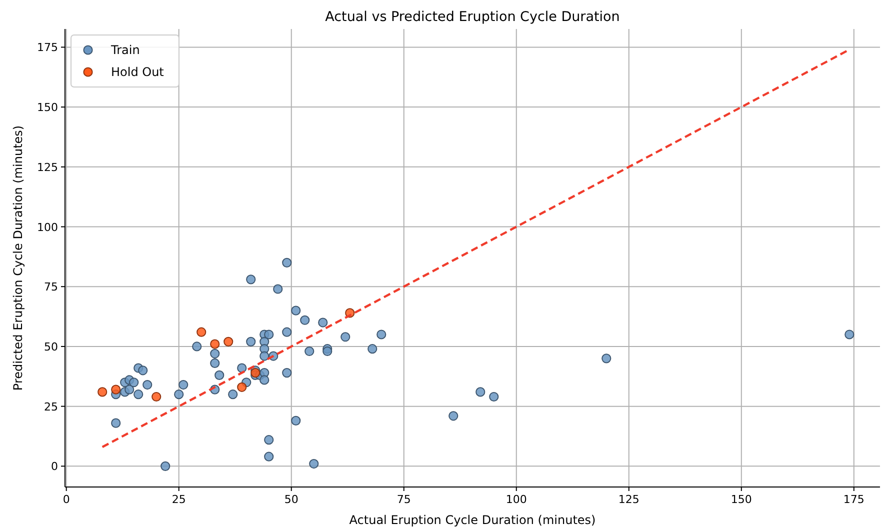 The height and width of the screenshot is (529, 881). Describe the element at coordinates (137, 72) in the screenshot. I see `legend-label: Hold Out` at that location.